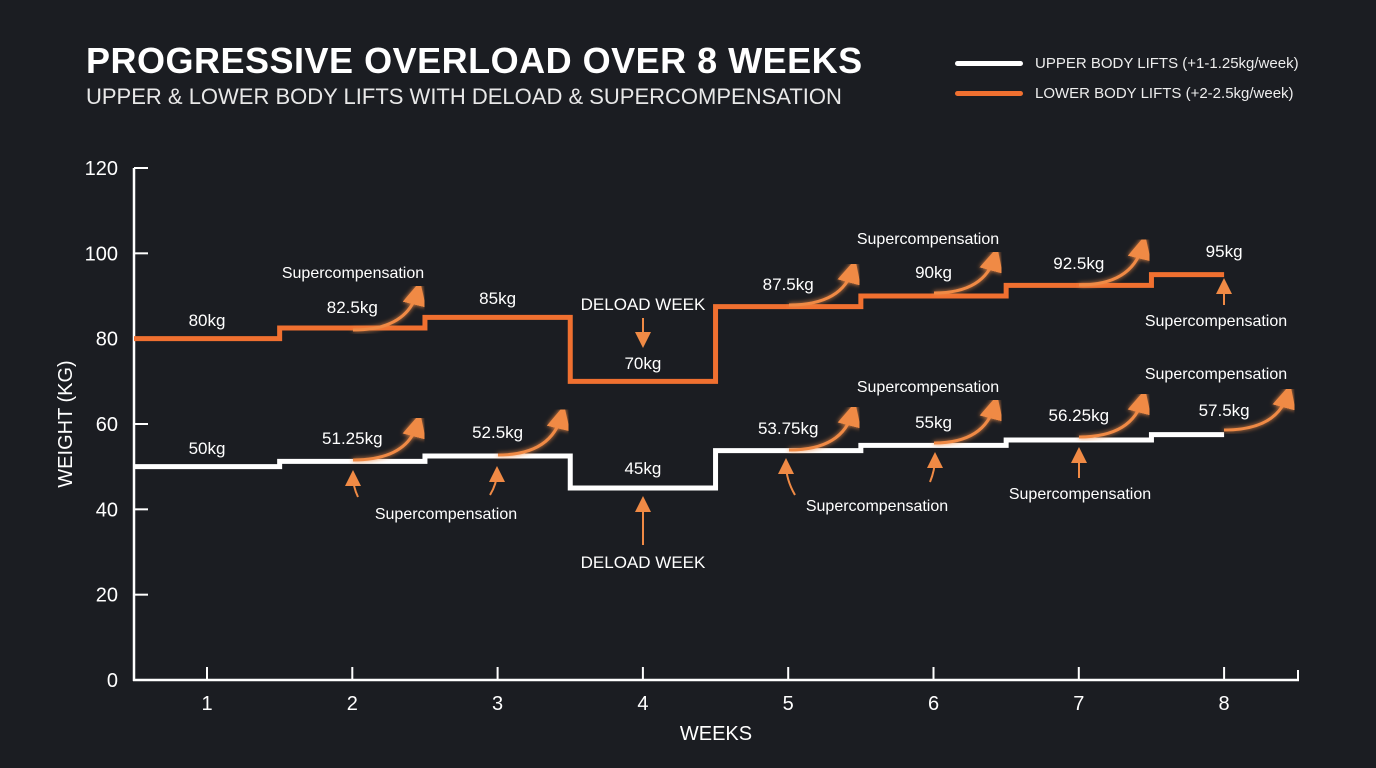  Describe the element at coordinates (933, 704) in the screenshot. I see `x-tick-label: 6` at that location.